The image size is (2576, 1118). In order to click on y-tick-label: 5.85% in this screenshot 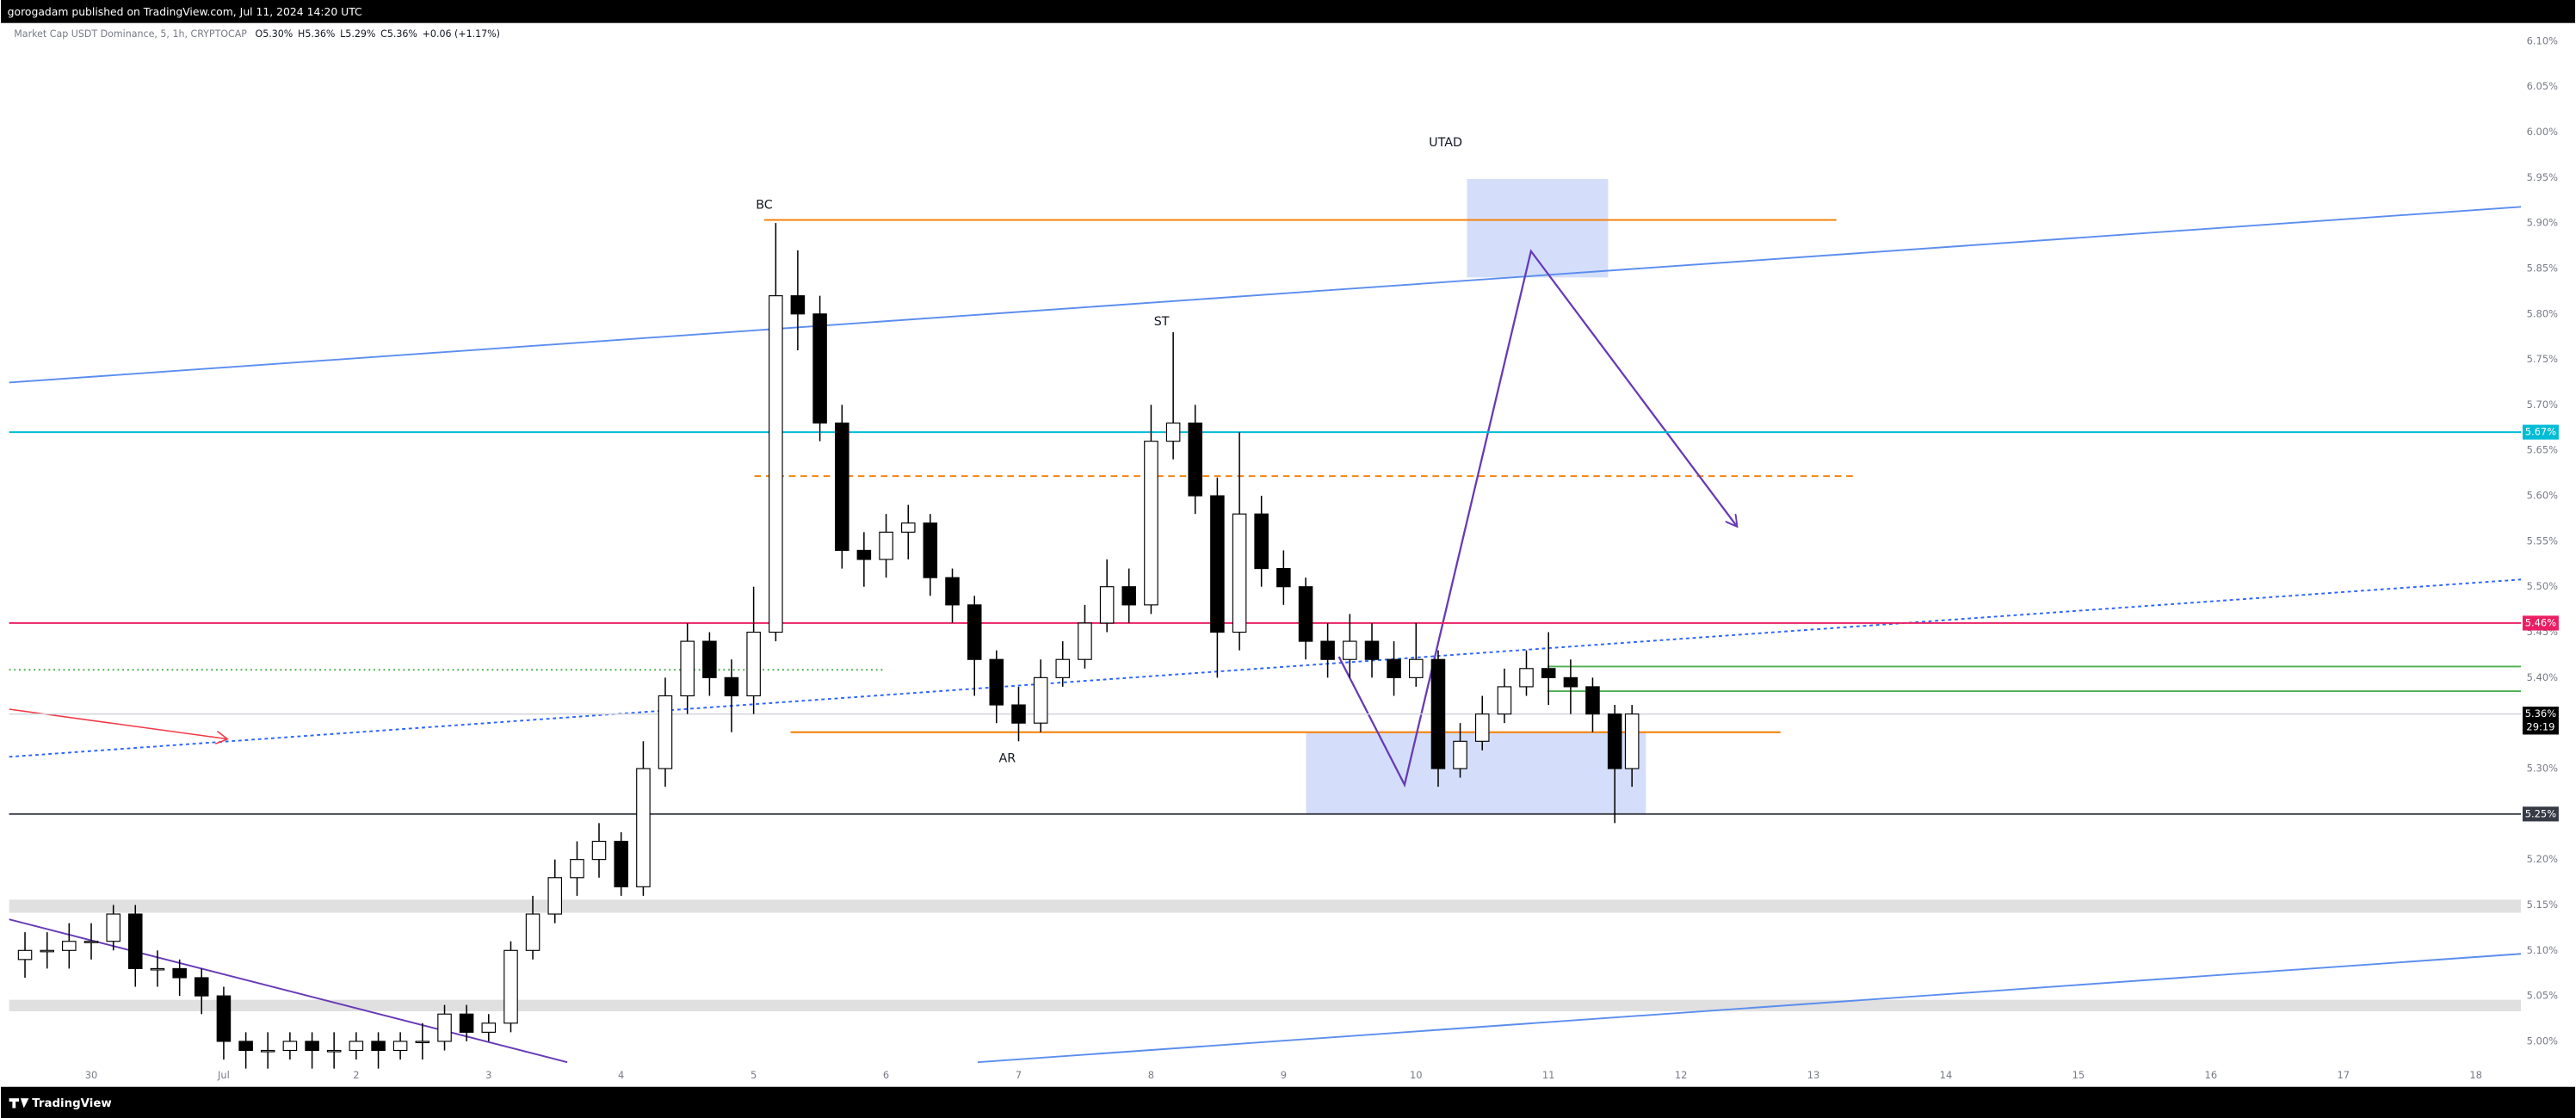, I will do `click(2542, 268)`.